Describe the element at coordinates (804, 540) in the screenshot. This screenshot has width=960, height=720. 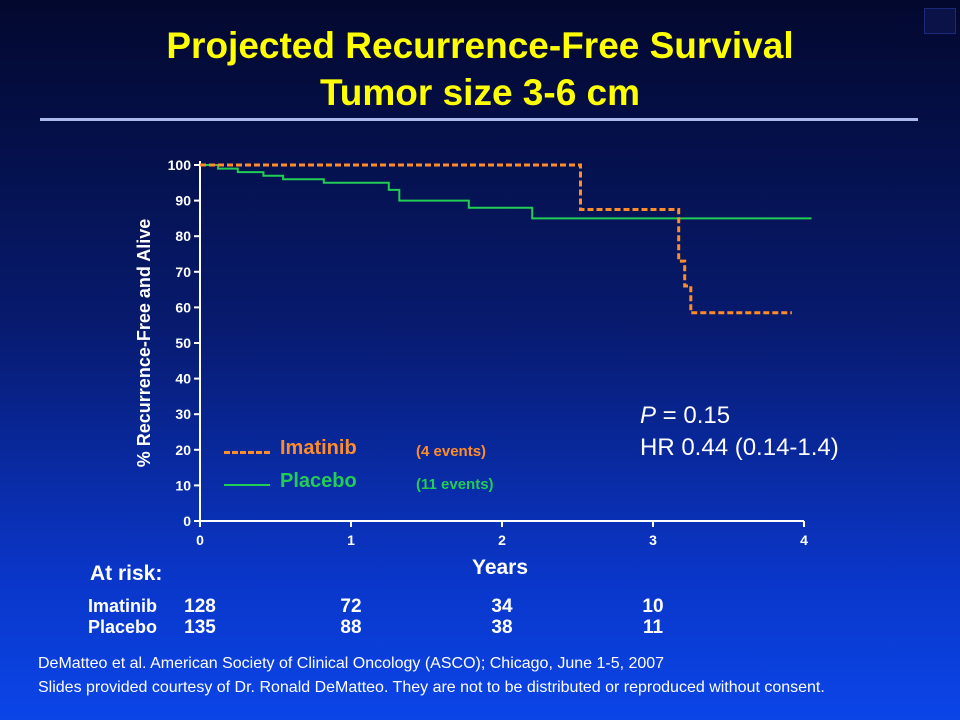
I see `x-tick-label: 4` at that location.